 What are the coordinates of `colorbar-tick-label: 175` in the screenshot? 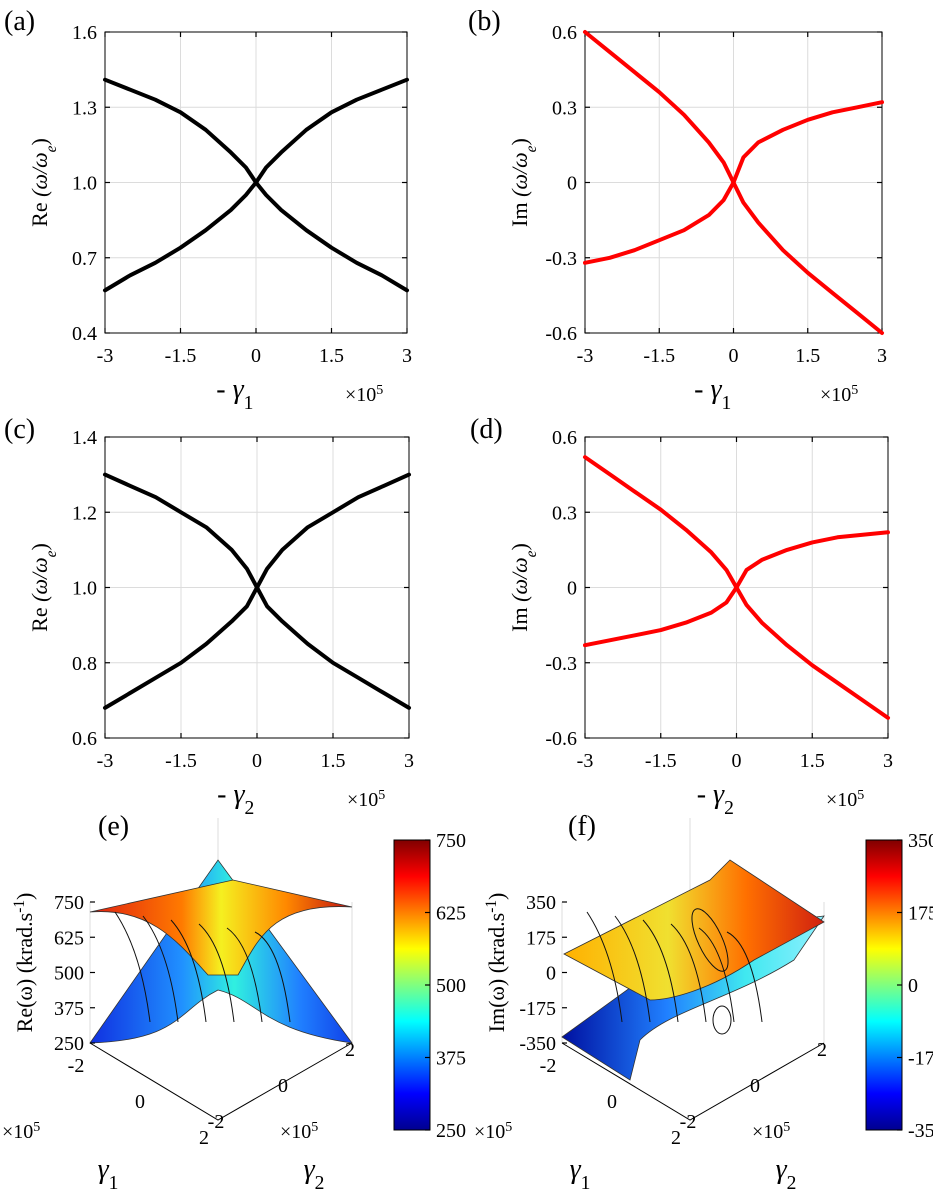 It's located at (920, 914).